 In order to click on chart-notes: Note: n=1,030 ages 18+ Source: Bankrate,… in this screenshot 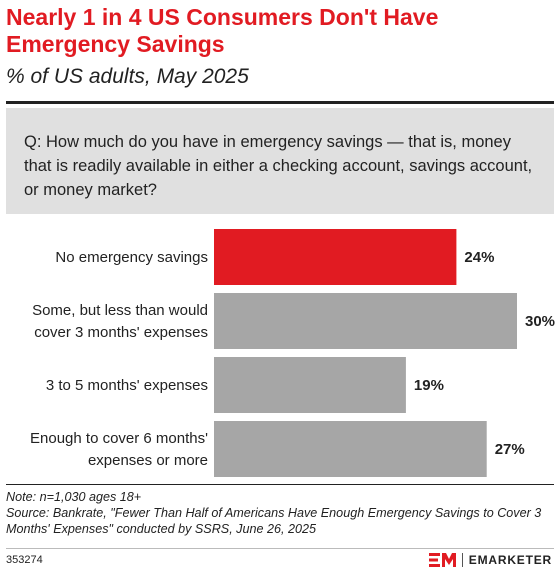, I will do `click(280, 513)`.